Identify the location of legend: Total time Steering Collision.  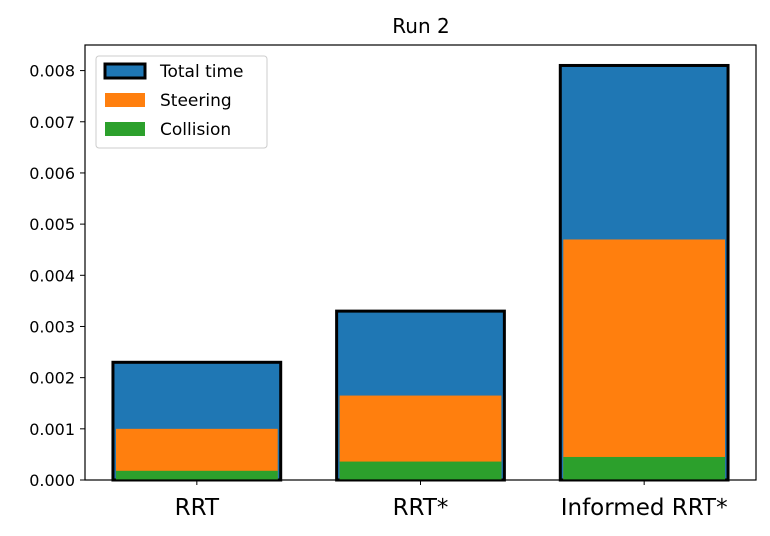
(181, 102).